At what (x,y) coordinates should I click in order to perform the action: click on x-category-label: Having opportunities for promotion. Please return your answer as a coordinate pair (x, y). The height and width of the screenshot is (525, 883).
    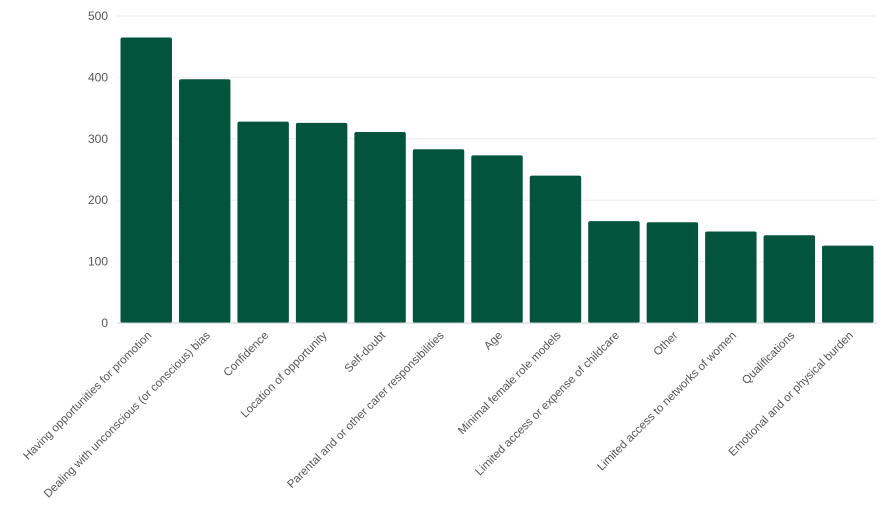
    Looking at the image, I should click on (88, 396).